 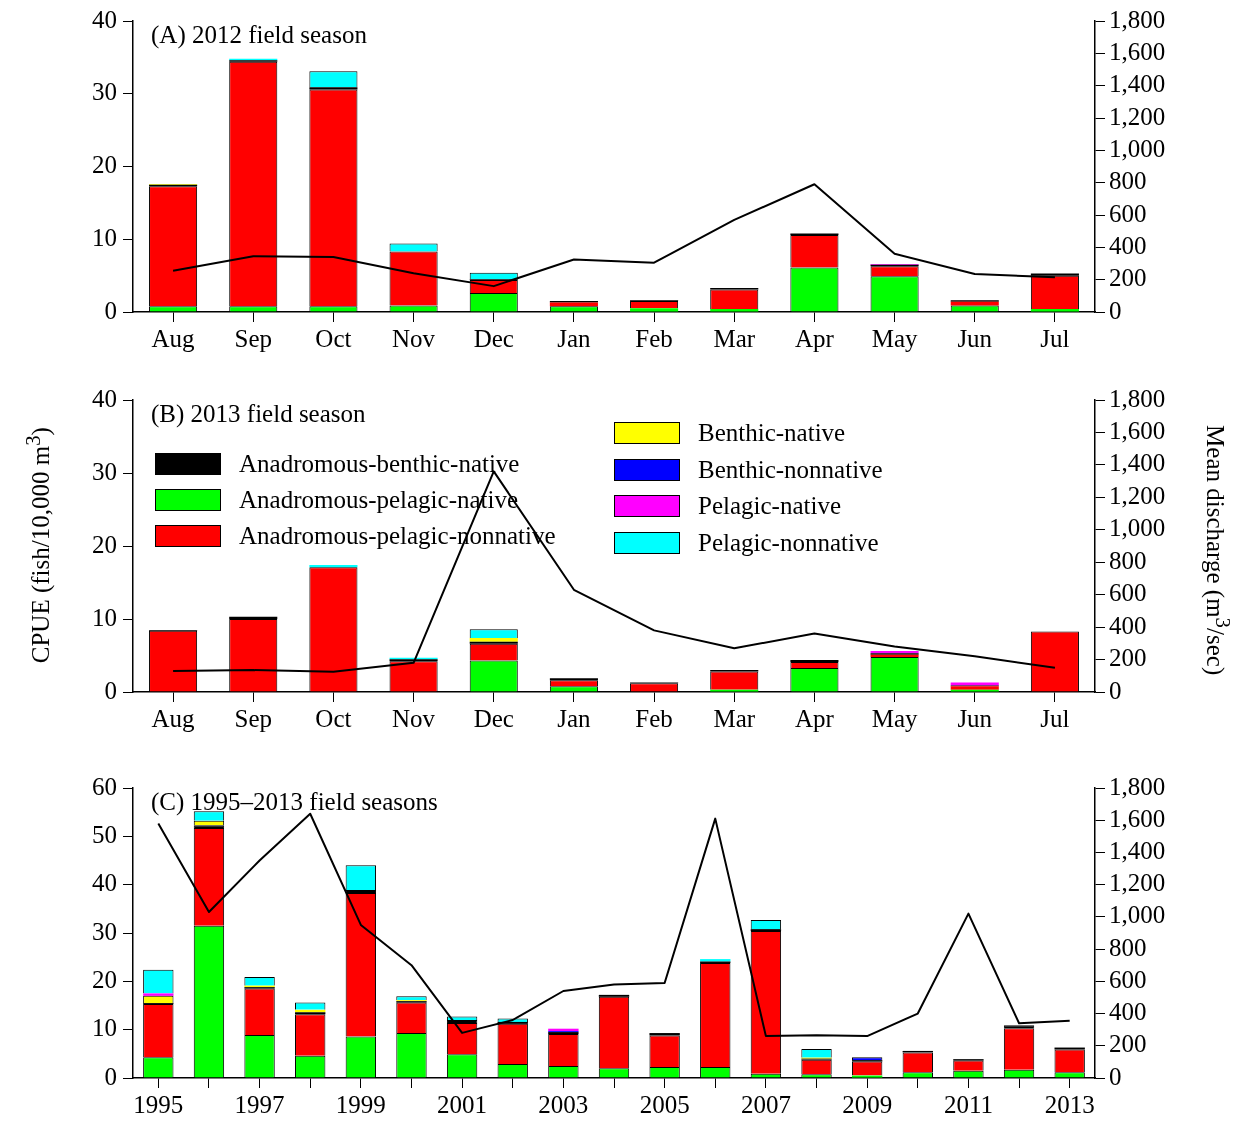 What do you see at coordinates (1069, 1104) in the screenshot?
I see `x-tick-label: 2013` at bounding box center [1069, 1104].